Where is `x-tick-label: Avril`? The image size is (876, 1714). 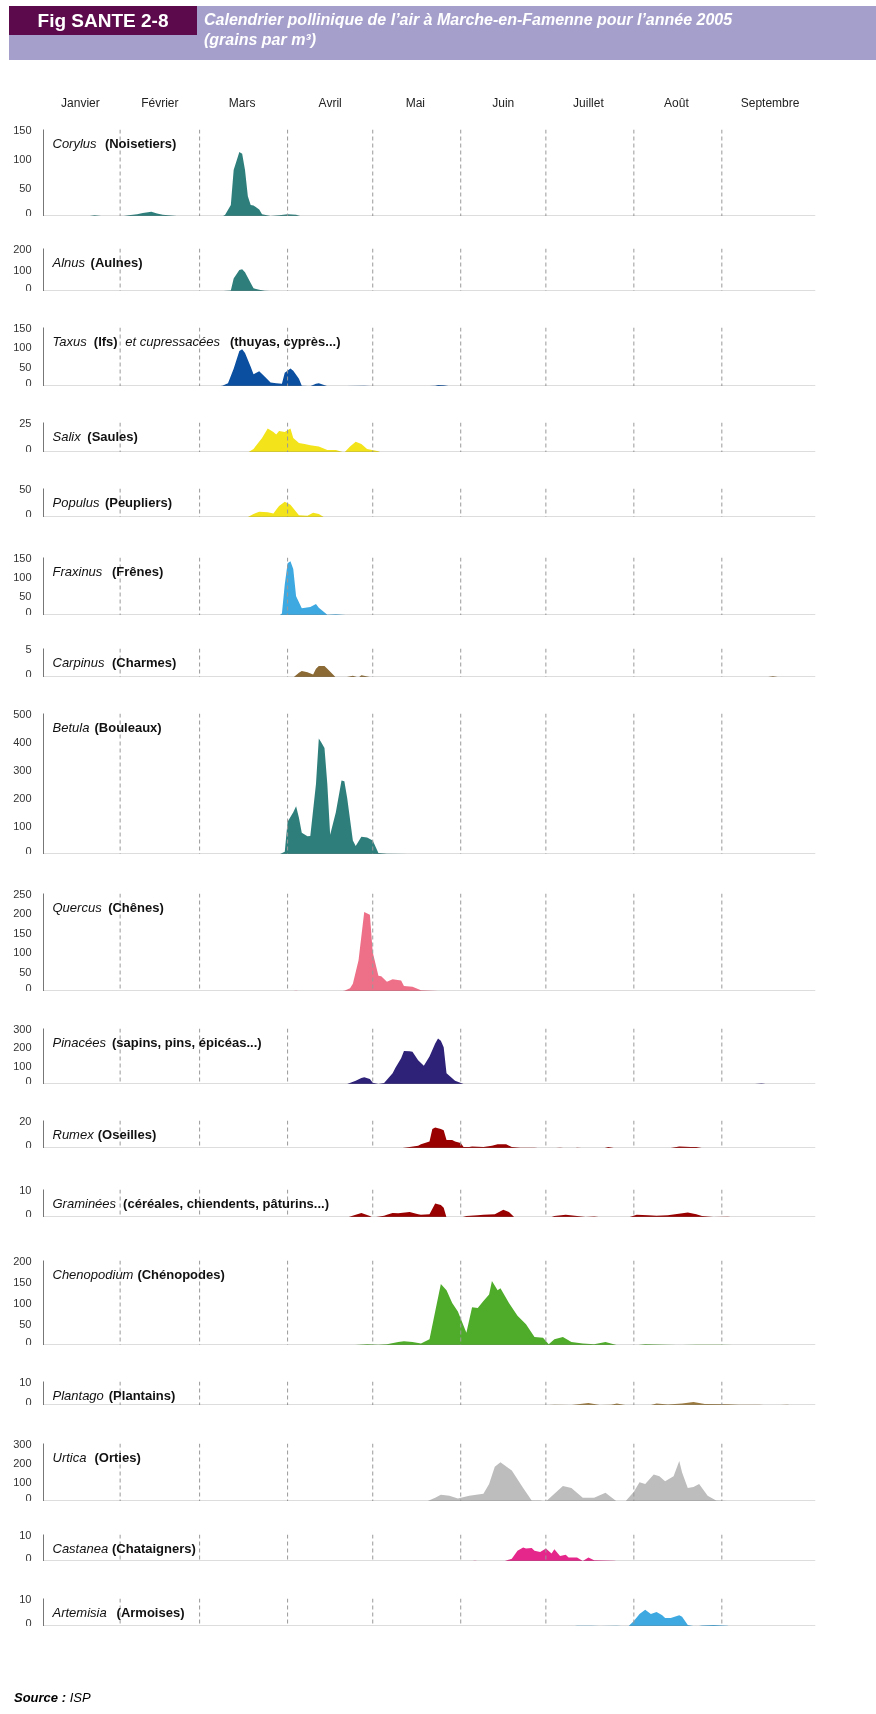
x-tick-label: Avril is located at coordinates (330, 102).